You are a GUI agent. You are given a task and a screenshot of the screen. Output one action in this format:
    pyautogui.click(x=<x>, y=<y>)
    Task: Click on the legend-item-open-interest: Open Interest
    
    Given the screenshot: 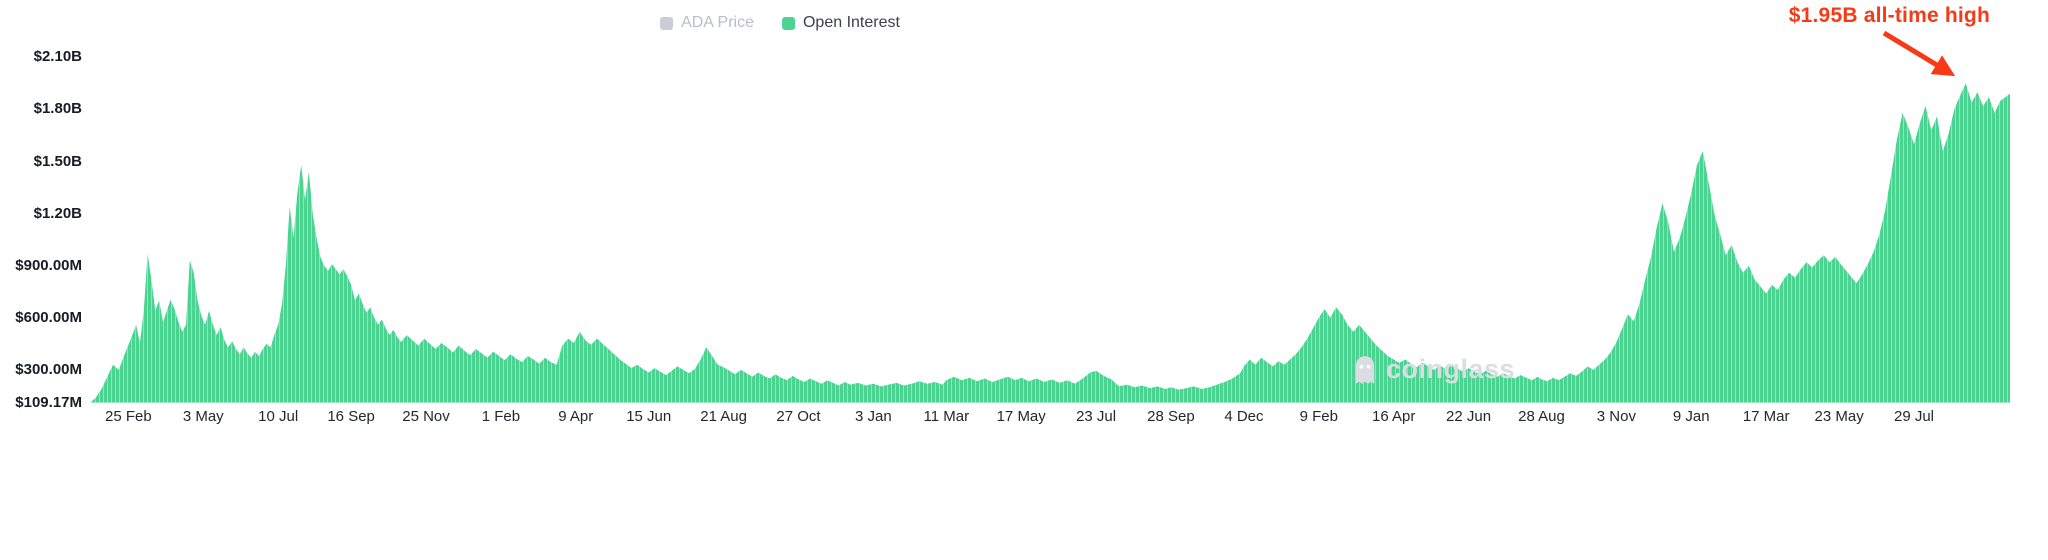 What is the action you would take?
    pyautogui.click(x=840, y=23)
    